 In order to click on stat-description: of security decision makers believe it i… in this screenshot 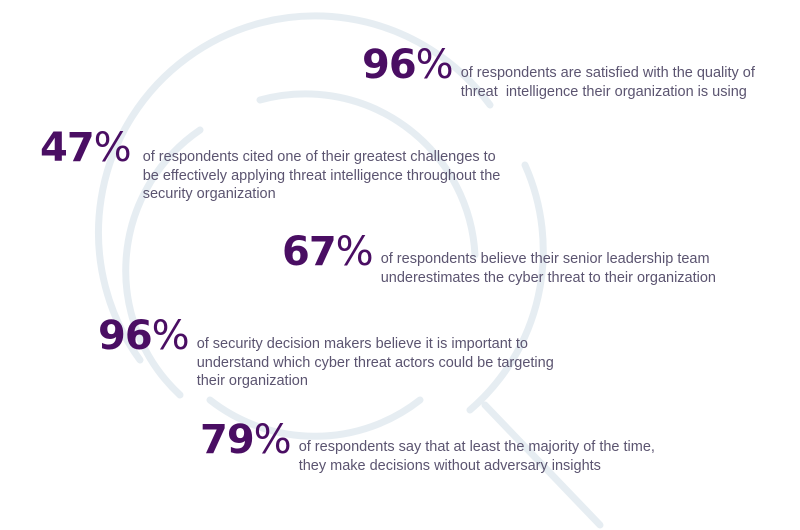, I will do `click(375, 362)`.